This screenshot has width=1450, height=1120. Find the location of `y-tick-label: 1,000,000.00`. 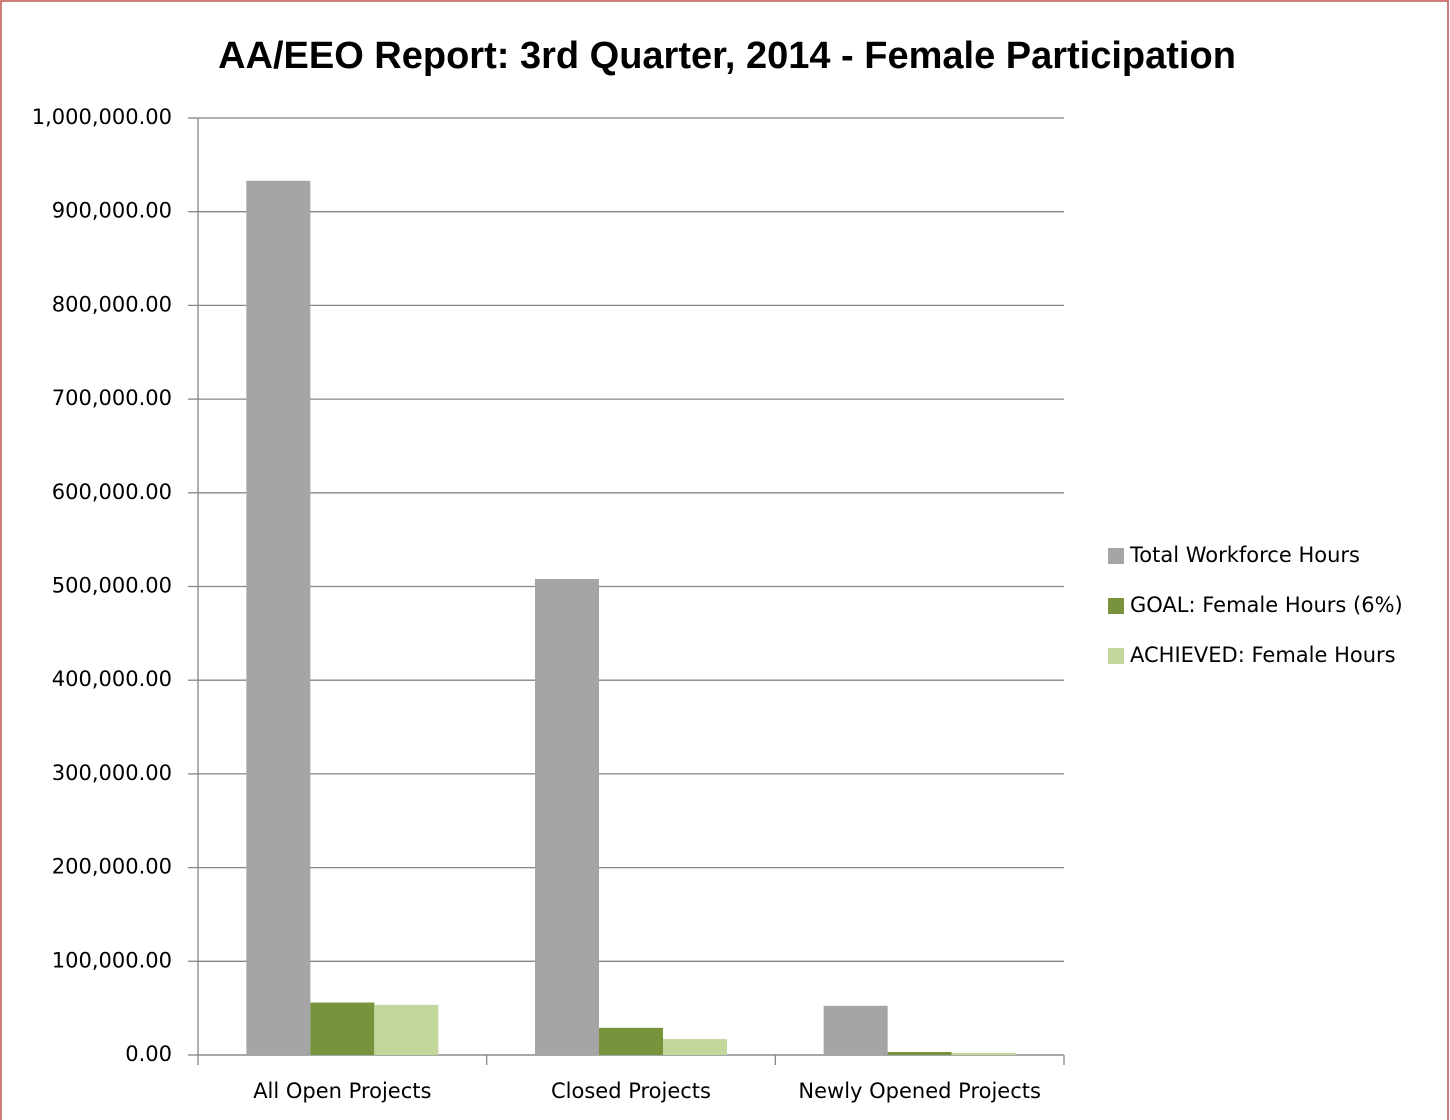

y-tick-label: 1,000,000.00 is located at coordinates (102, 117).